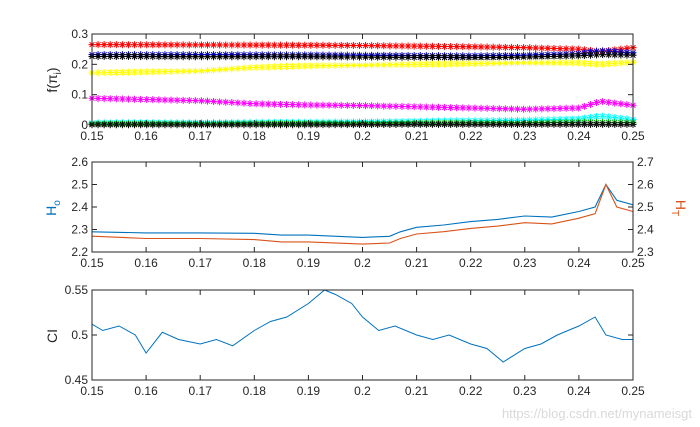  Describe the element at coordinates (52, 336) in the screenshot. I see `panel-3-ylabel: CI` at that location.